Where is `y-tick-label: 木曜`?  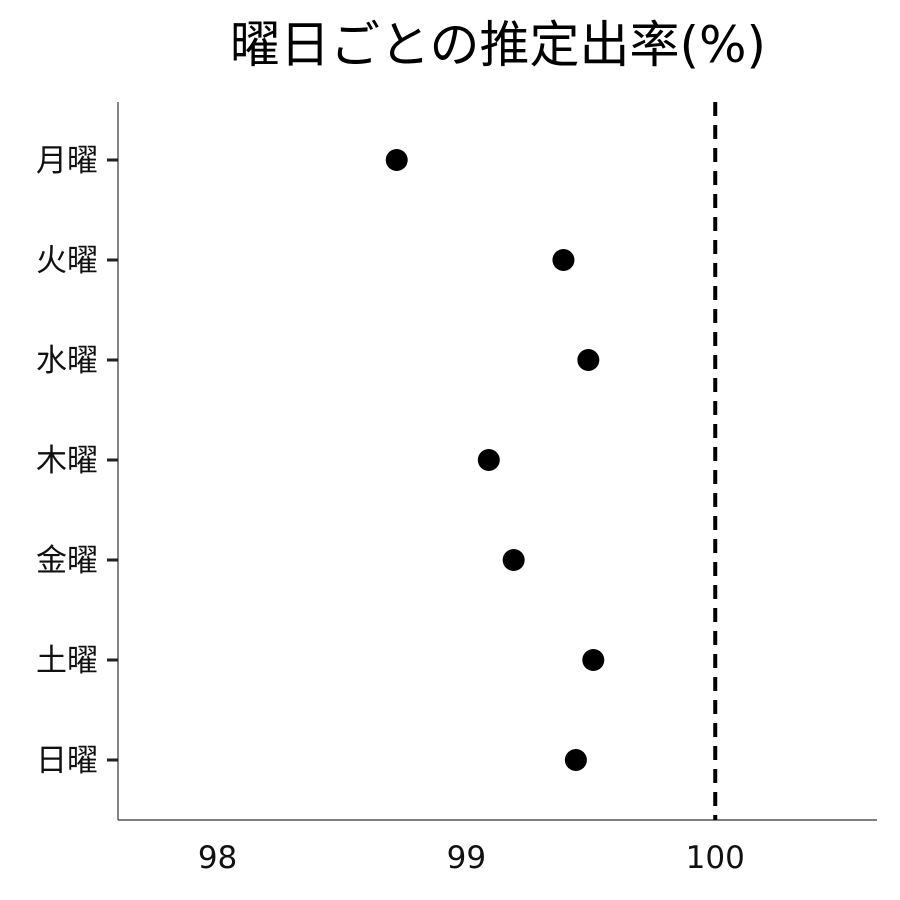
y-tick-label: 木曜 is located at coordinates (67, 461).